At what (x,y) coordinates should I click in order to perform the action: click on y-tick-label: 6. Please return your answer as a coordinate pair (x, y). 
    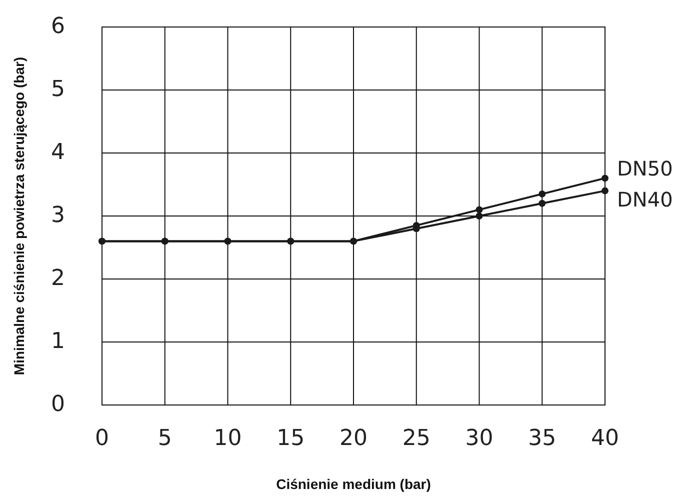
    Looking at the image, I should click on (58, 27).